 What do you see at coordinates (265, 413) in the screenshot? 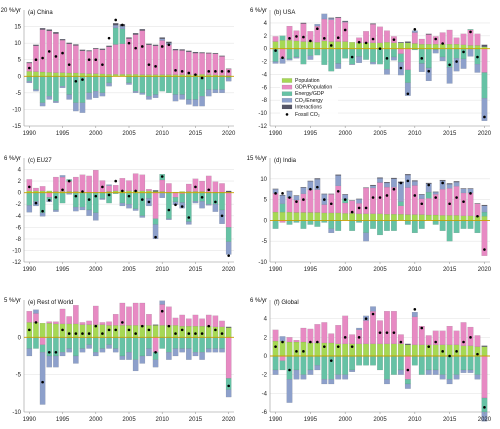
I see `y-tick-label: -6` at bounding box center [265, 413].